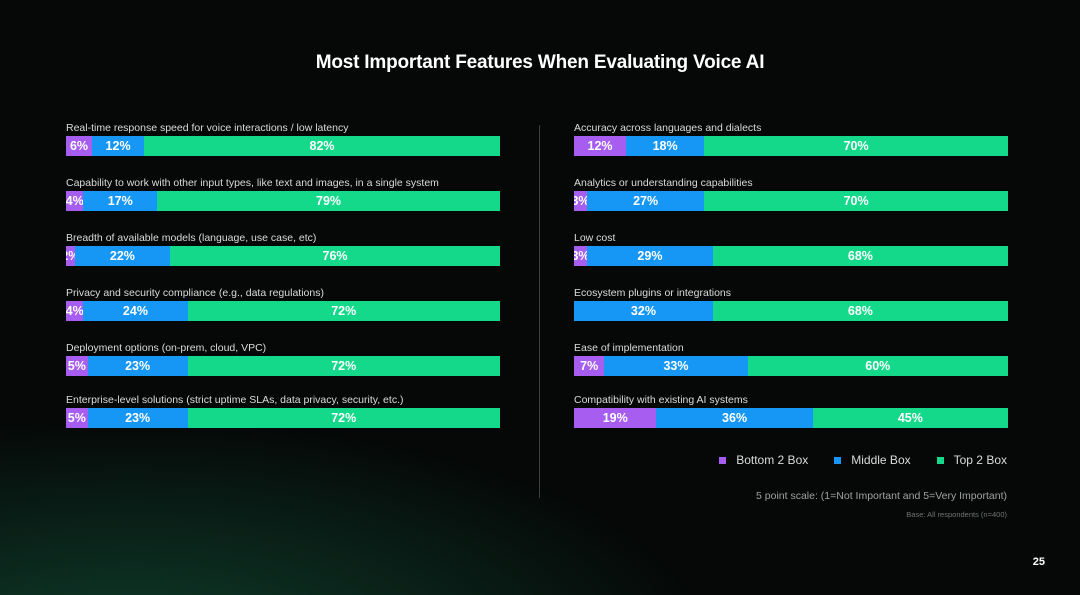 Image resolution: width=1080 pixels, height=595 pixels. I want to click on bar-segment-middle: 17%, so click(120, 201).